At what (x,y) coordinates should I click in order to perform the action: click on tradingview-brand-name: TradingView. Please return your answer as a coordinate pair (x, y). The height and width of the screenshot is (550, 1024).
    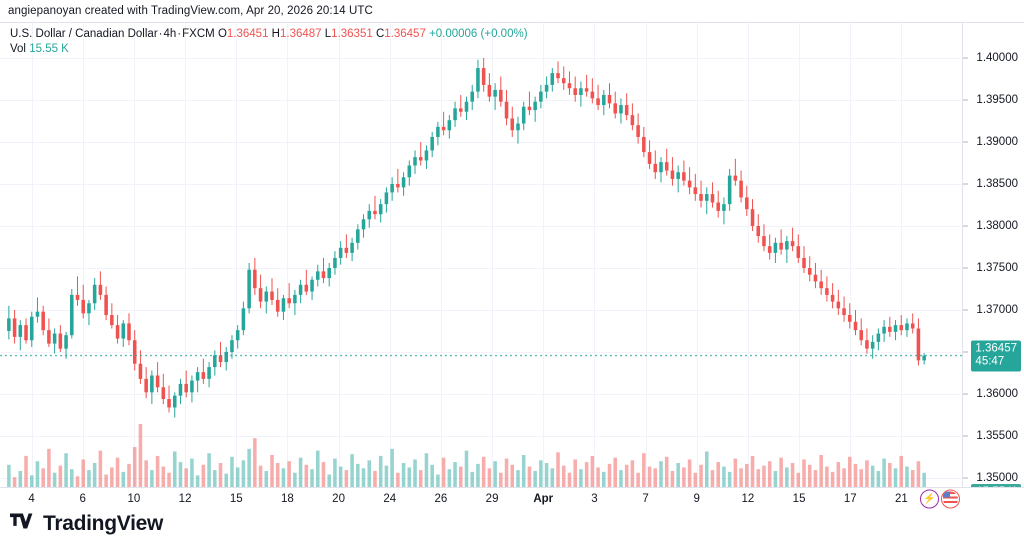
    Looking at the image, I should click on (103, 523).